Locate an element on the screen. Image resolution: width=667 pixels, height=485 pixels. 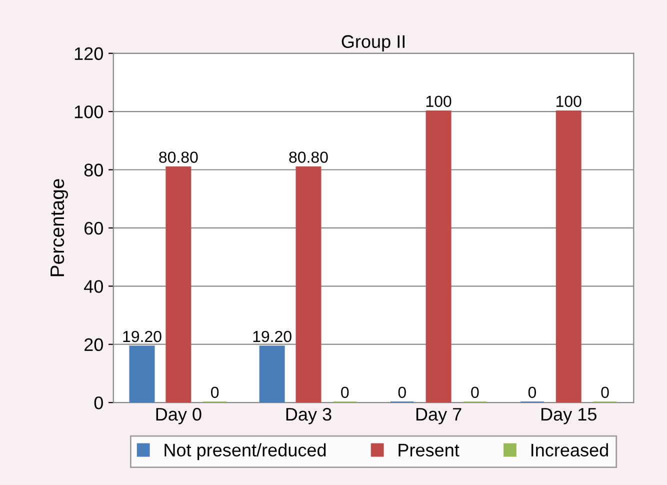
y-tick-label: 100 is located at coordinates (88, 111).